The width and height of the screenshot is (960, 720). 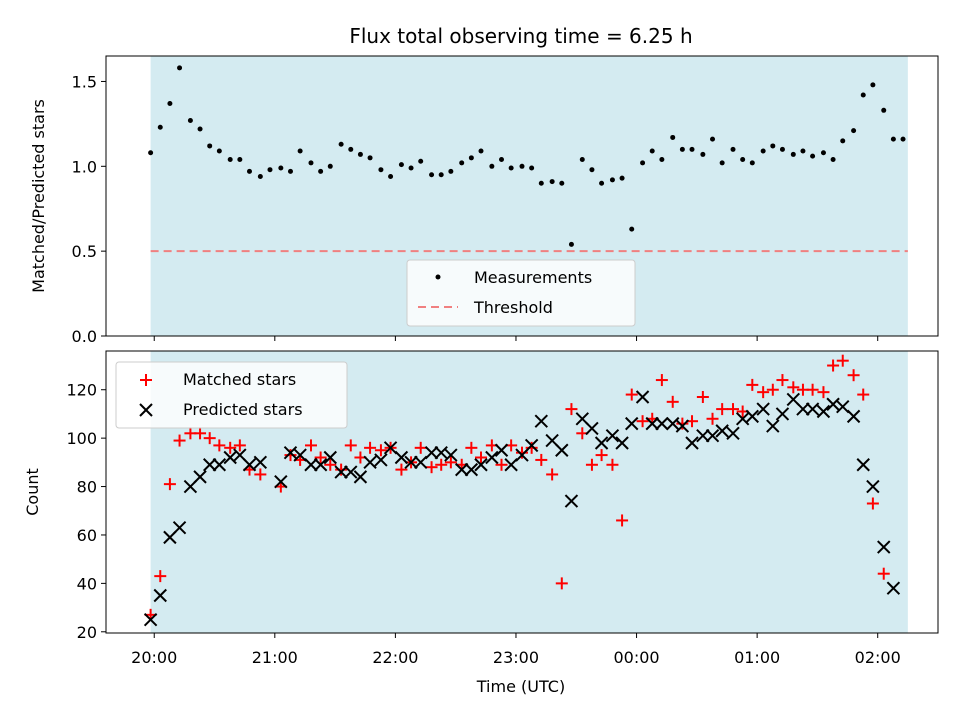 What do you see at coordinates (513, 307) in the screenshot?
I see `legend-label-threshold: Threshold` at bounding box center [513, 307].